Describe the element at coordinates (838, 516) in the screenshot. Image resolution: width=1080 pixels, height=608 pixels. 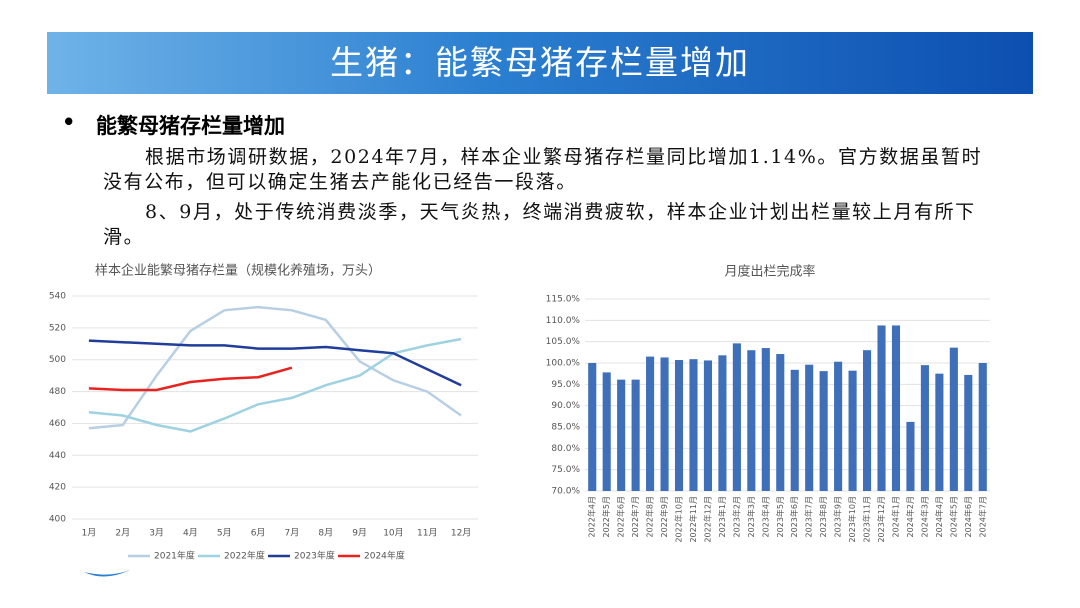
I see `x-tick-label: 2023年9月` at that location.